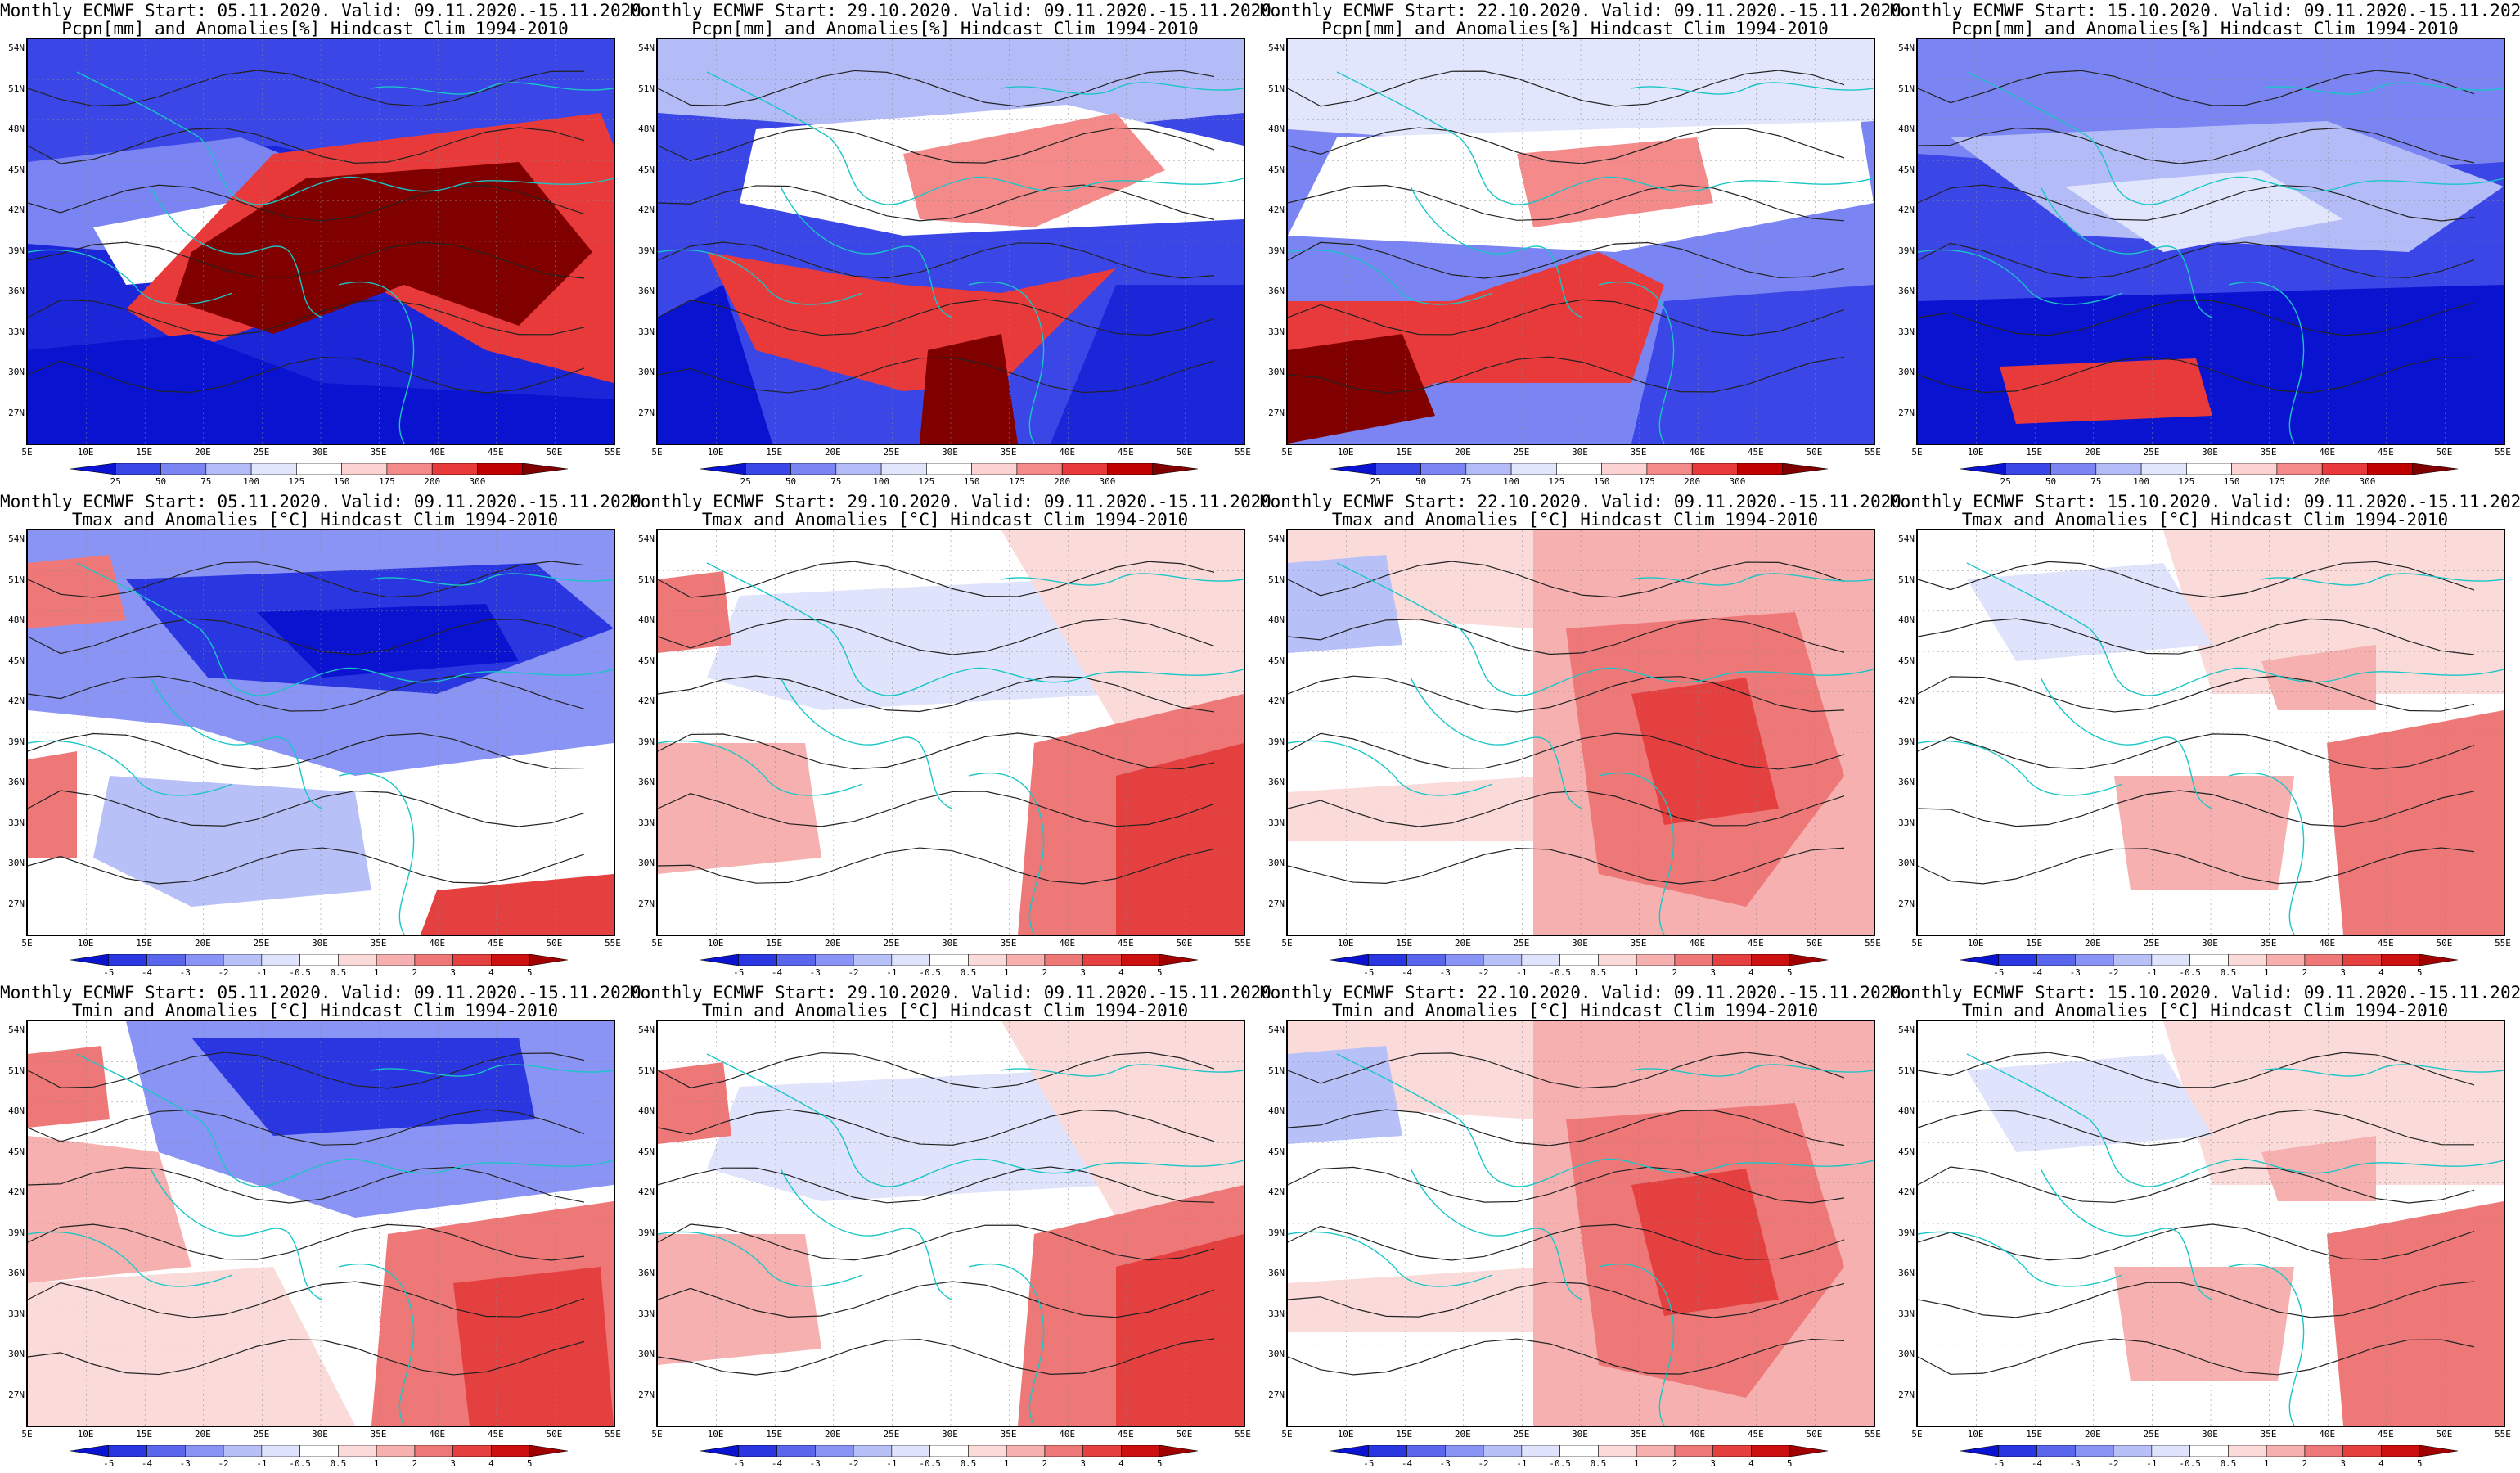 The height and width of the screenshot is (1473, 2520). Describe the element at coordinates (206, 482) in the screenshot. I see `colorbar-tick-label: 75` at that location.